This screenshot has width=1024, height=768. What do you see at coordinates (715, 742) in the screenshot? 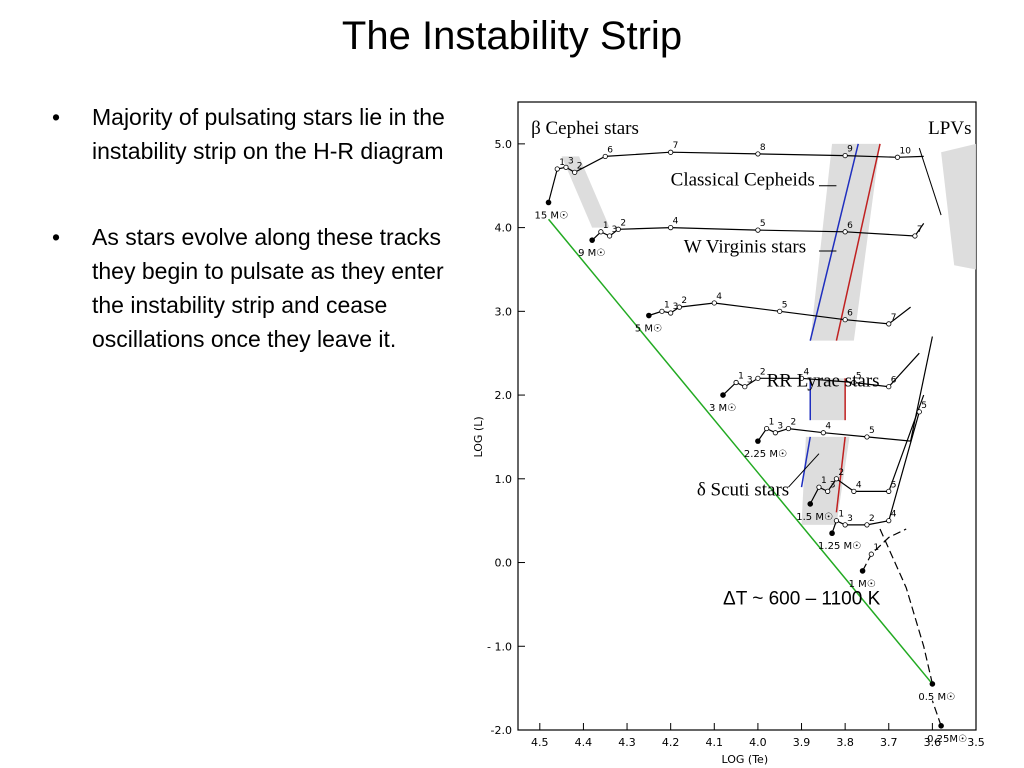
I see `x-tick-label: 4.1` at bounding box center [715, 742].